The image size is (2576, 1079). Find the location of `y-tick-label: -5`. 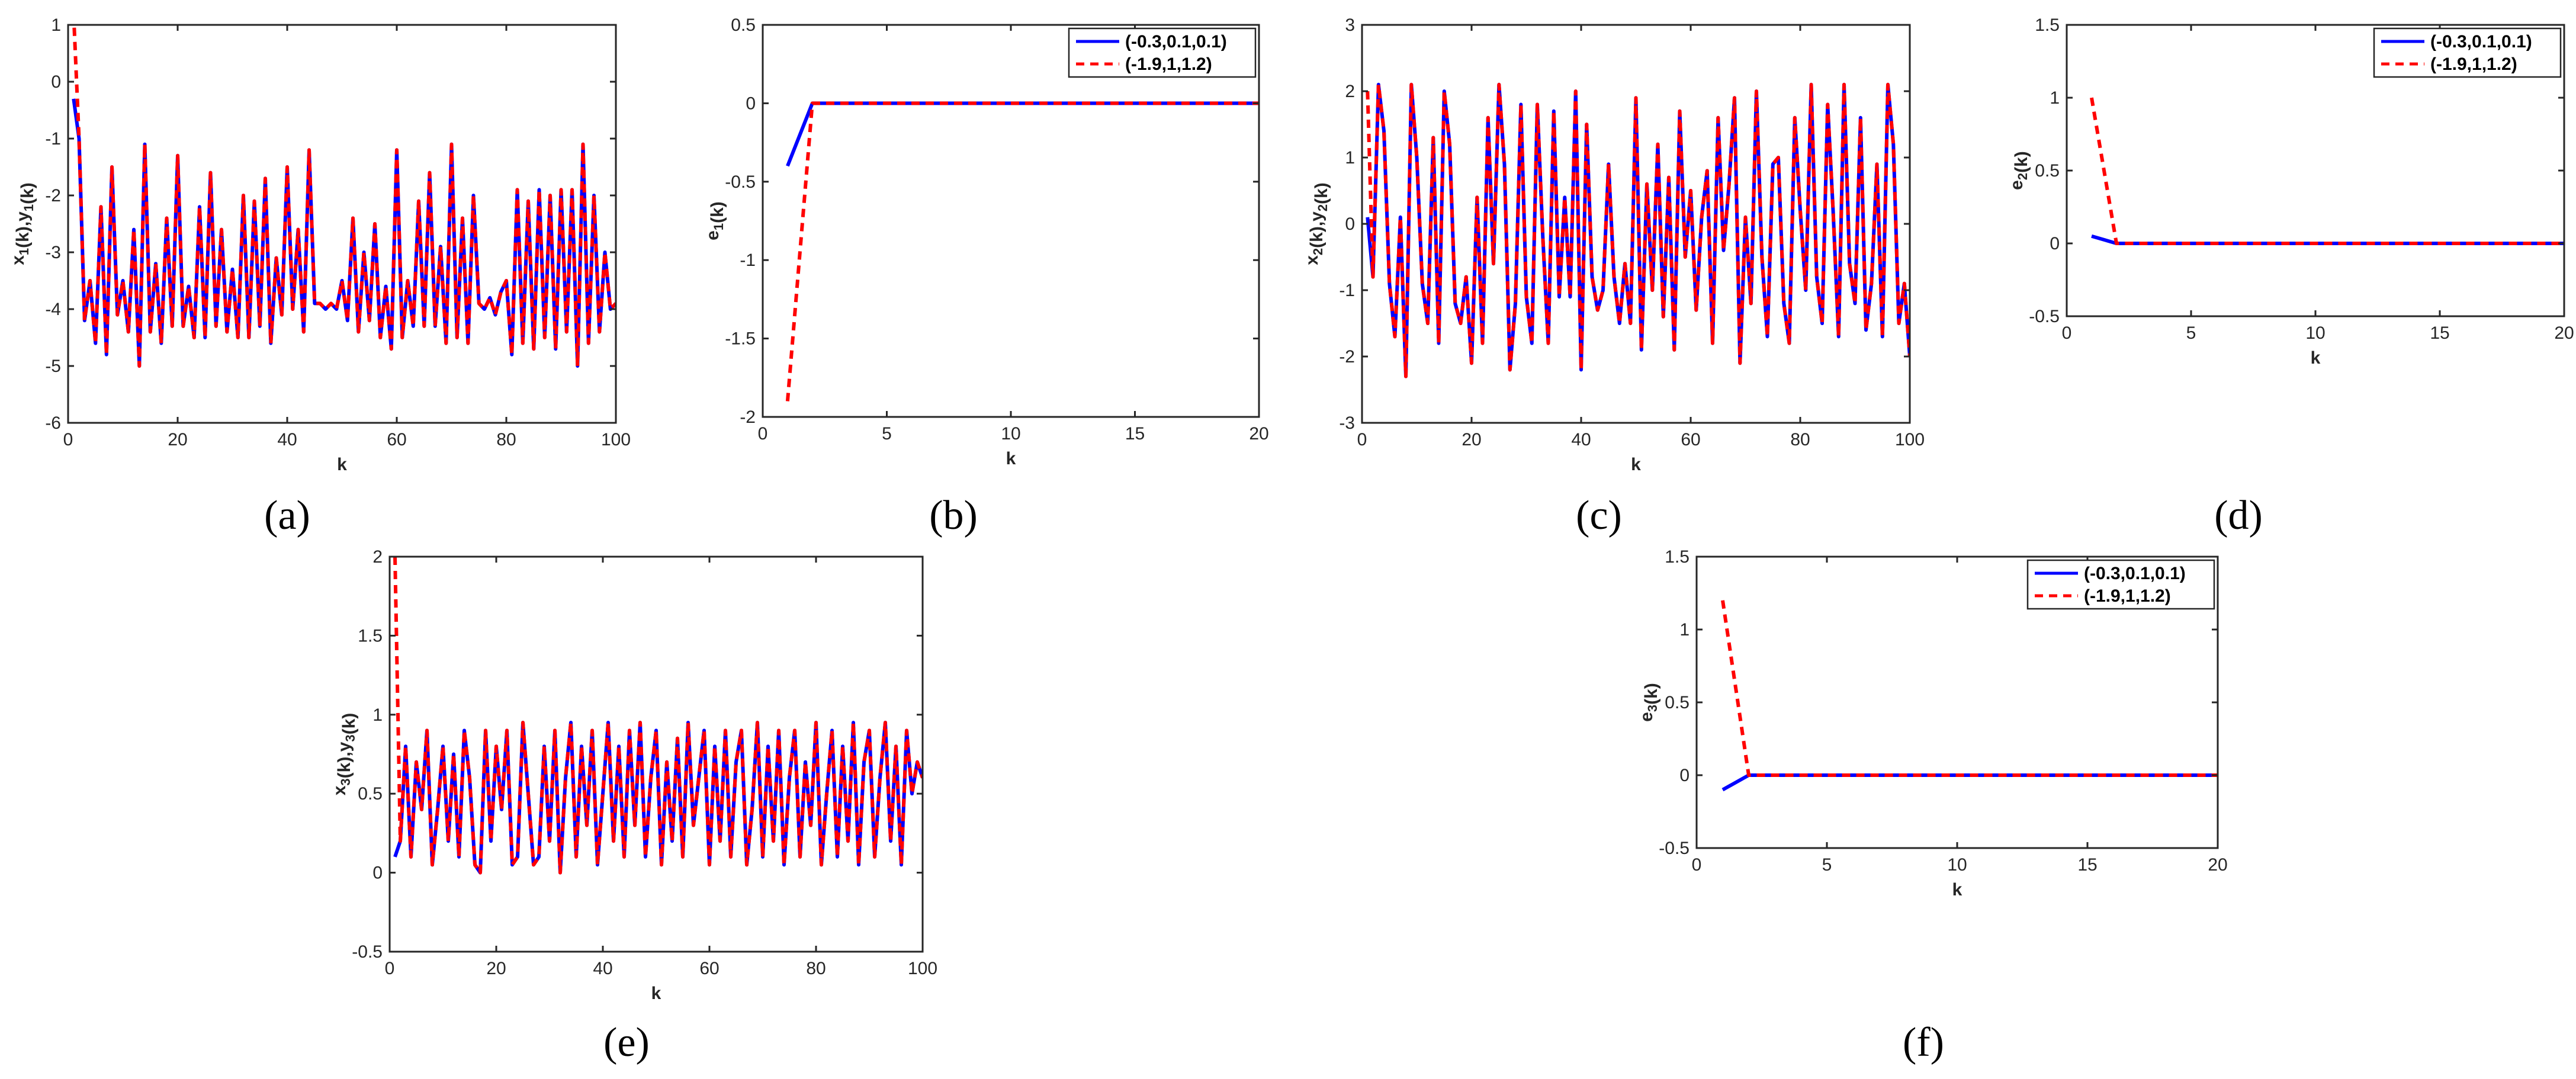

y-tick-label: -5 is located at coordinates (53, 367).